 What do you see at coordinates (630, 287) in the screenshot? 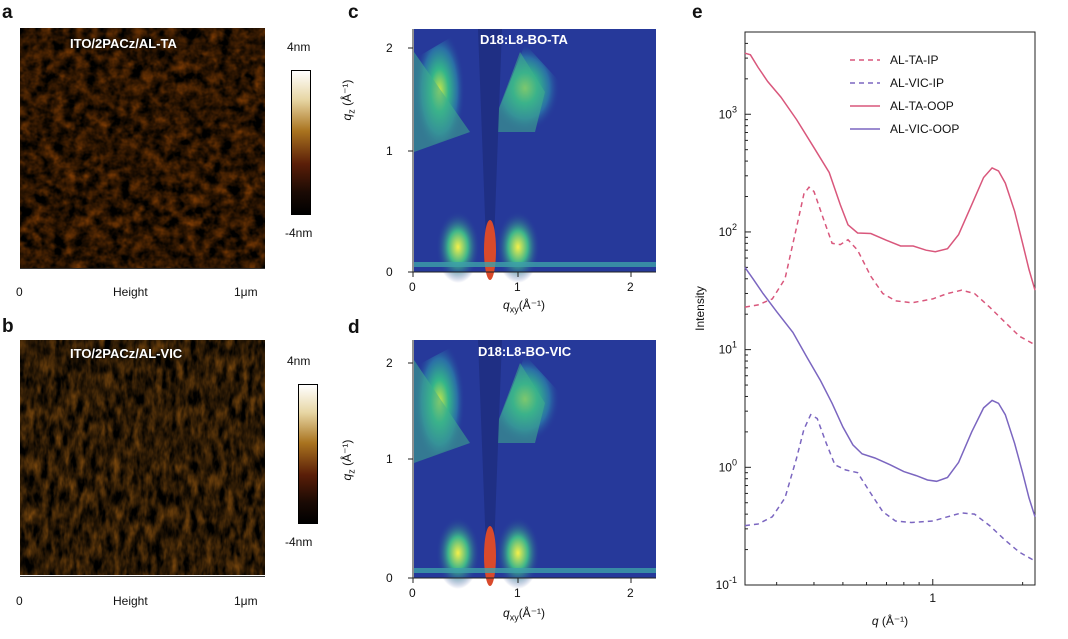
I see `xtick-label-ta-2: 2` at bounding box center [630, 287].